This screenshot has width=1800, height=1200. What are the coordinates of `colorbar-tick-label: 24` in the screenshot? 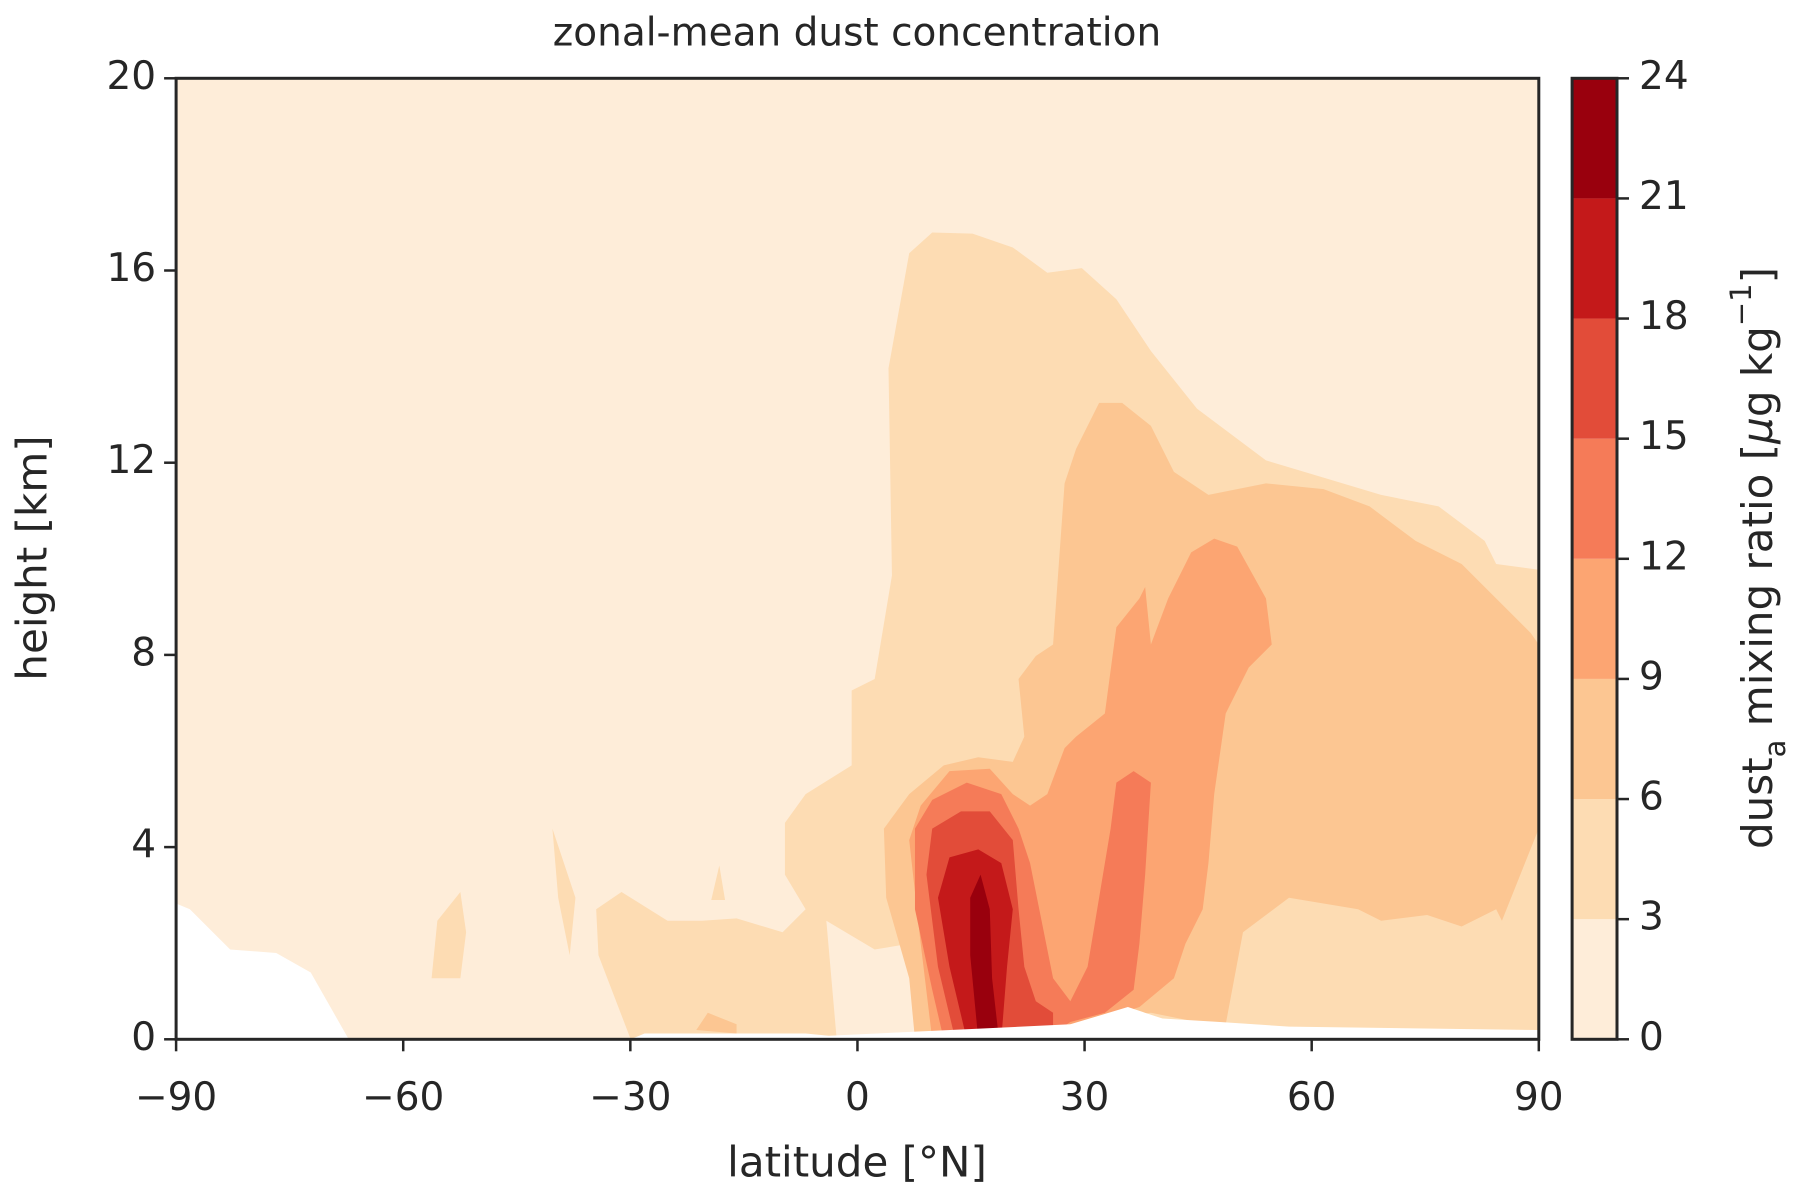 It's located at (1664, 76).